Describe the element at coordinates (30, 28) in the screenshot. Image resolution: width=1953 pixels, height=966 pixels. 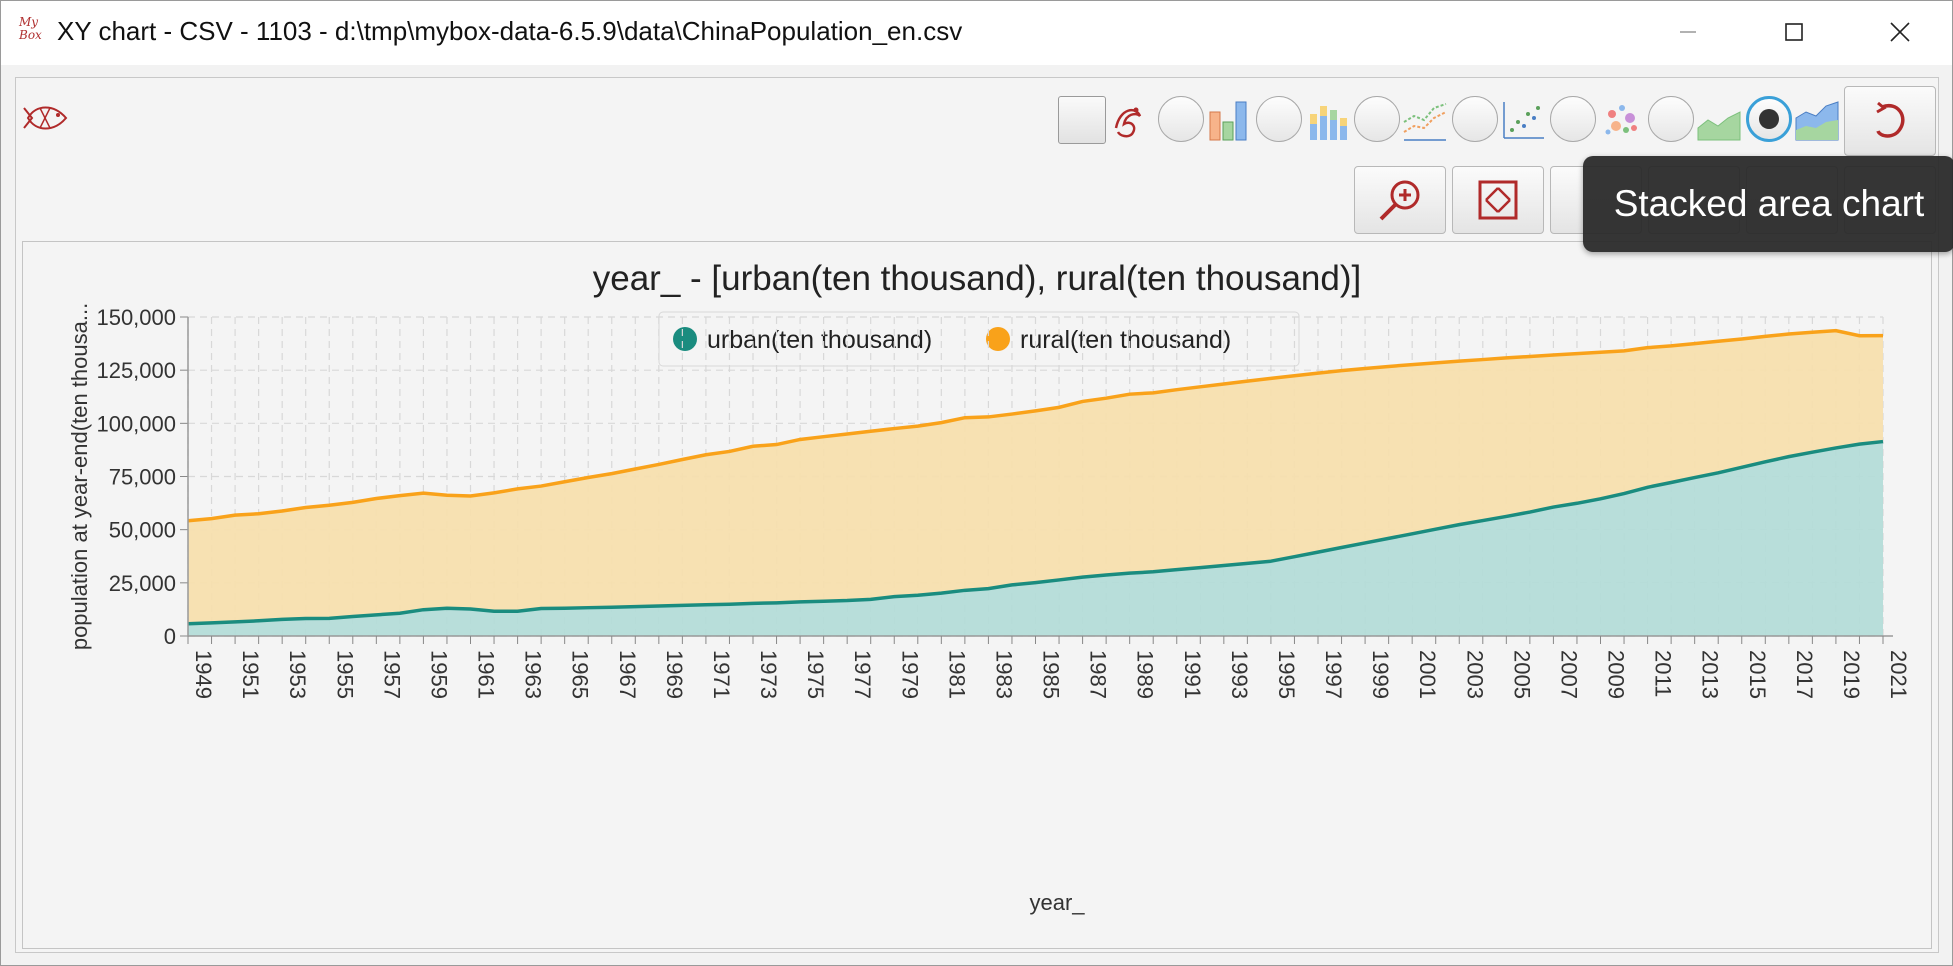
I see `mybox-app-icon: My Box` at that location.